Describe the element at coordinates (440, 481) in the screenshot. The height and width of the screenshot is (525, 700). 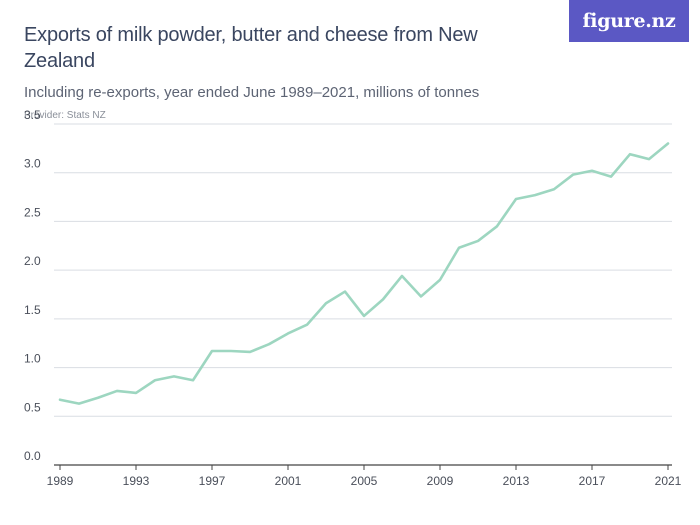
I see `x-tick-label: 2009` at that location.